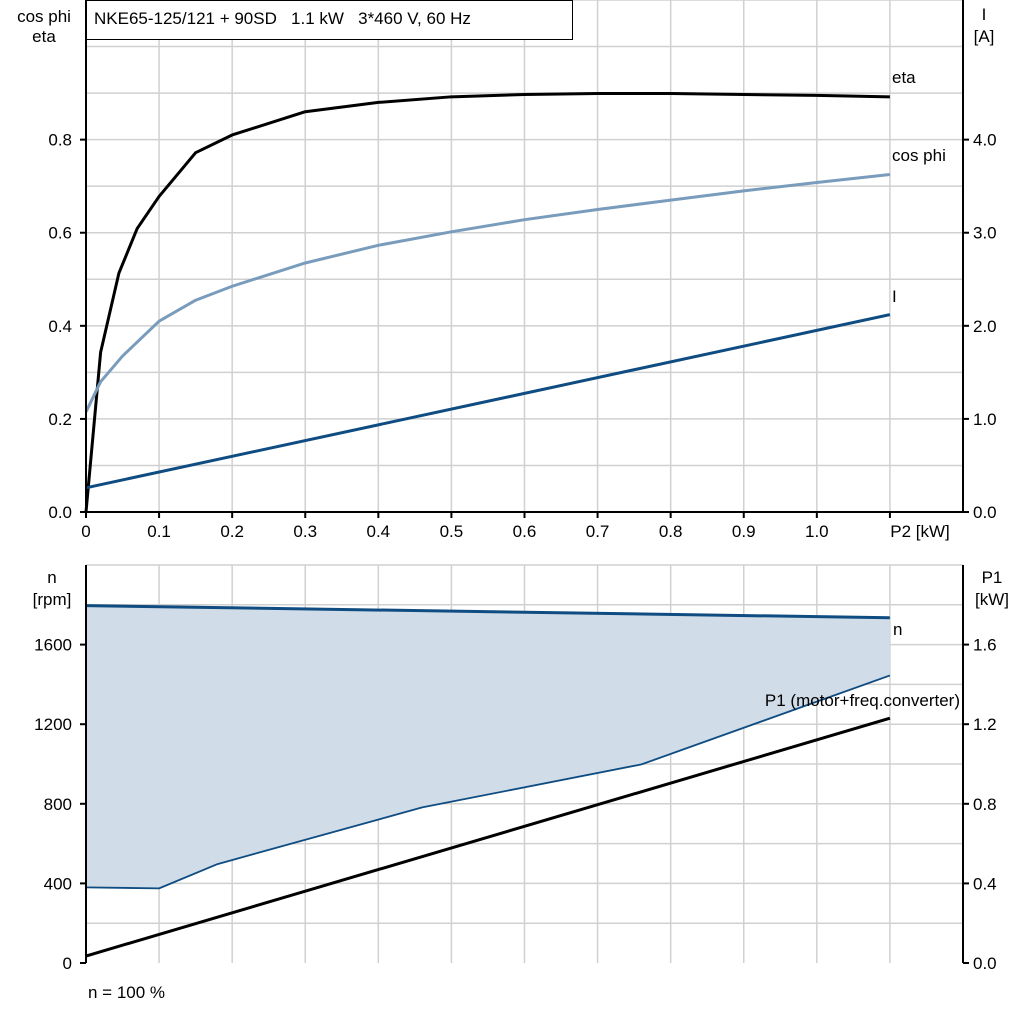  I want to click on x-tick-label: 0.7, so click(598, 531).